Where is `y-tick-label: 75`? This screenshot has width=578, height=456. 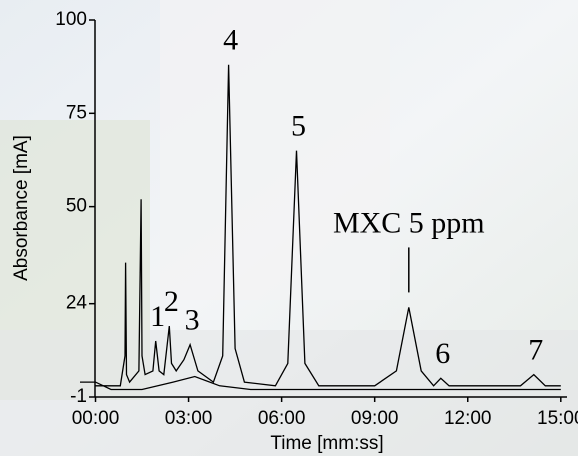
y-tick-label: 75 is located at coordinates (76, 112).